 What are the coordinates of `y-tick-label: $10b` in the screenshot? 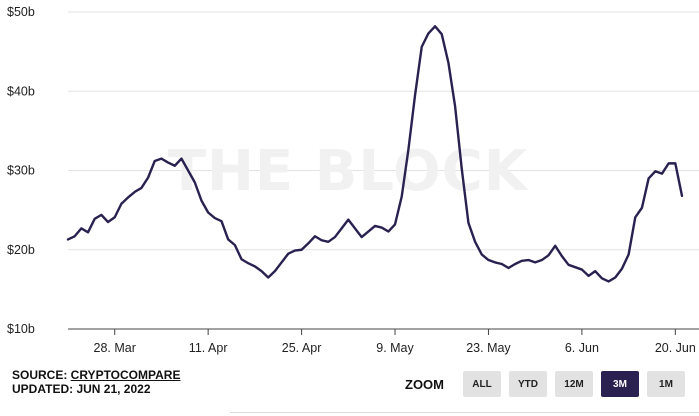 It's located at (21, 329).